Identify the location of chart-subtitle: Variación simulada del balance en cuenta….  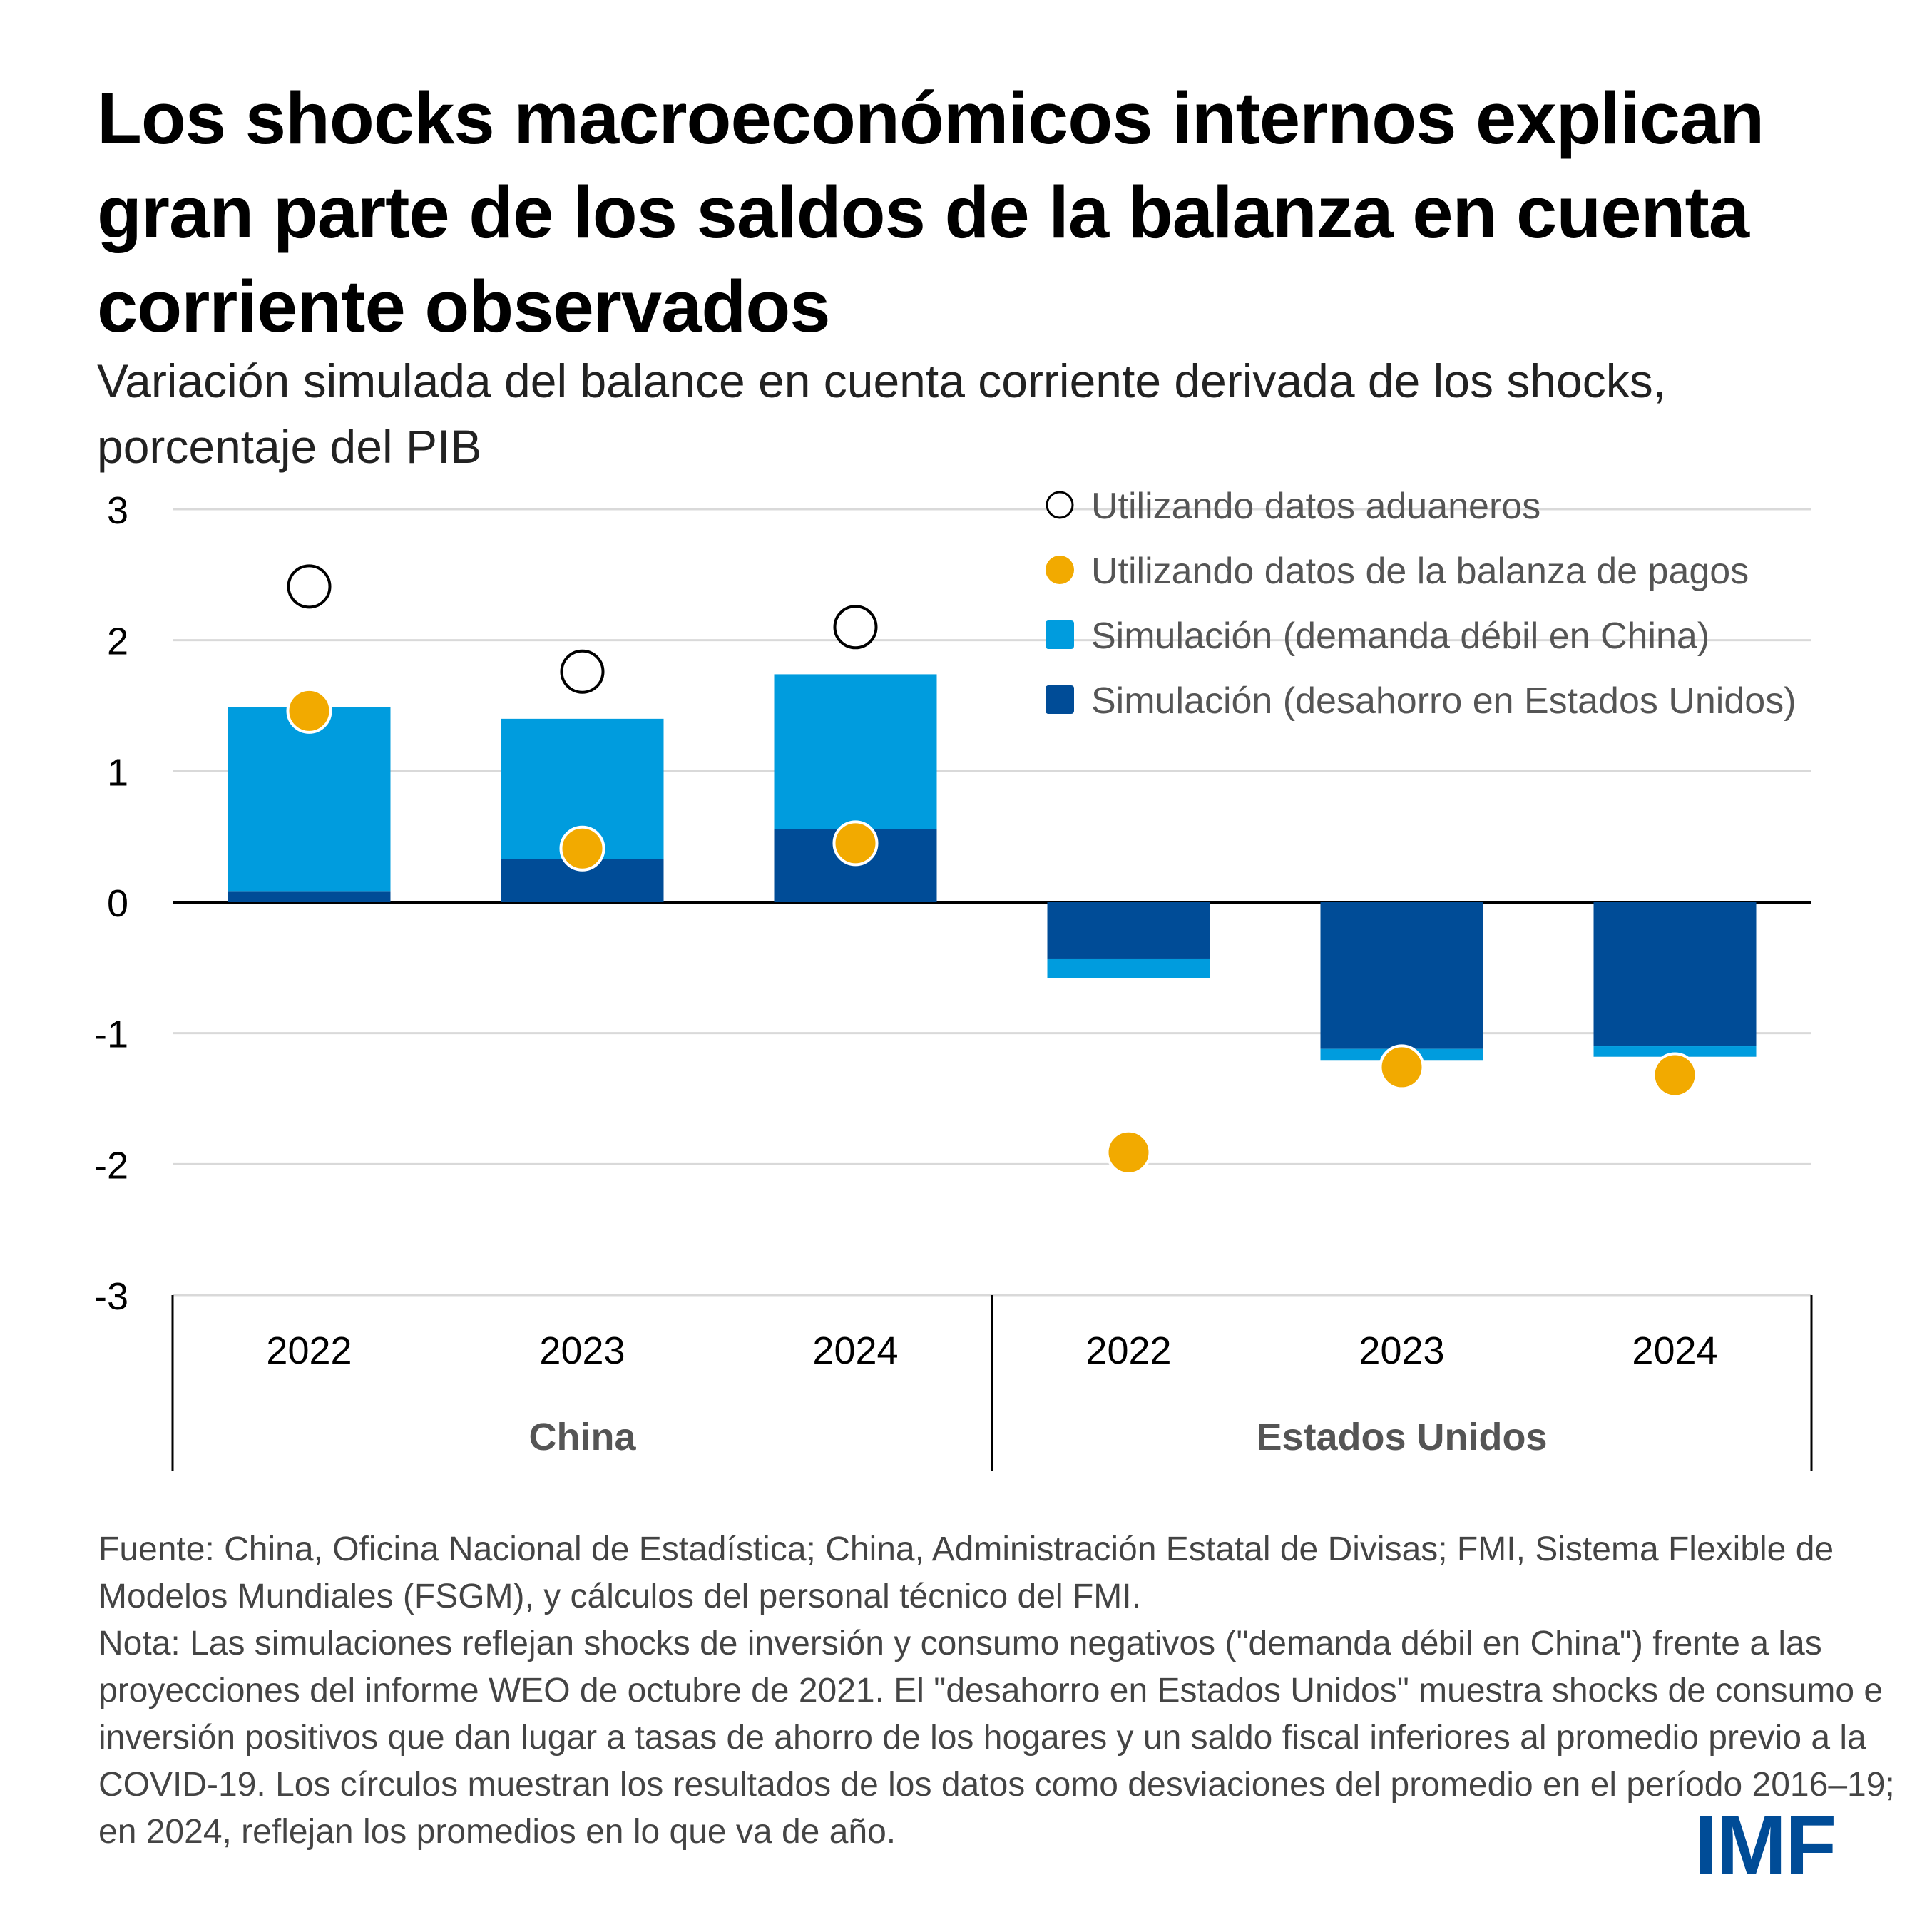
(882, 413).